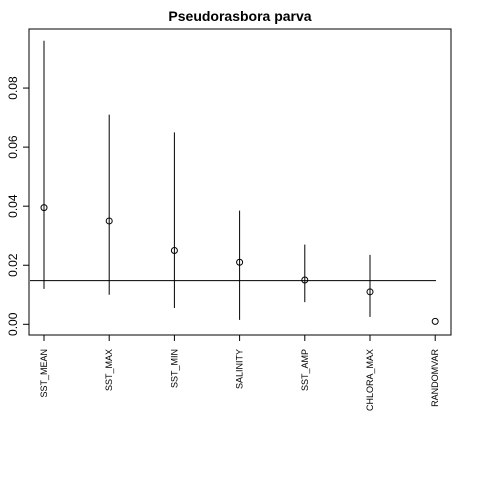 This screenshot has width=480, height=480. I want to click on x-tick-label: SALINITY, so click(240, 369).